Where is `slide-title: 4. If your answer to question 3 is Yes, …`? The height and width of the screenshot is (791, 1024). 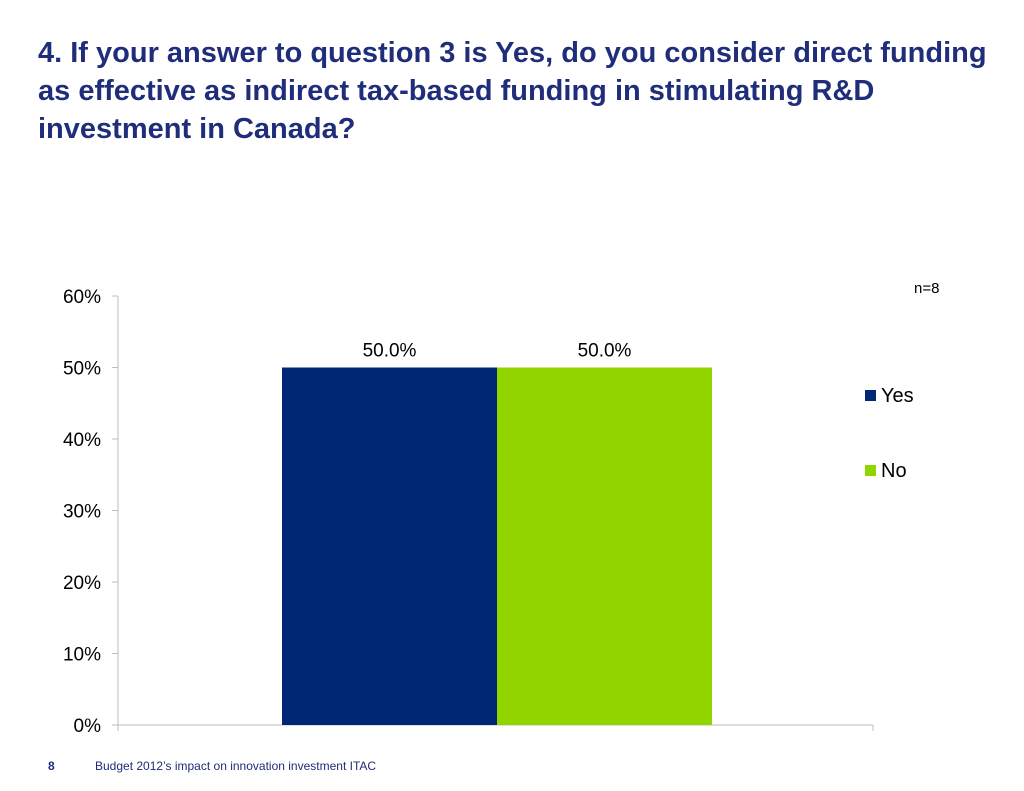 slide-title: 4. If your answer to question 3 is Yes, … is located at coordinates (512, 91).